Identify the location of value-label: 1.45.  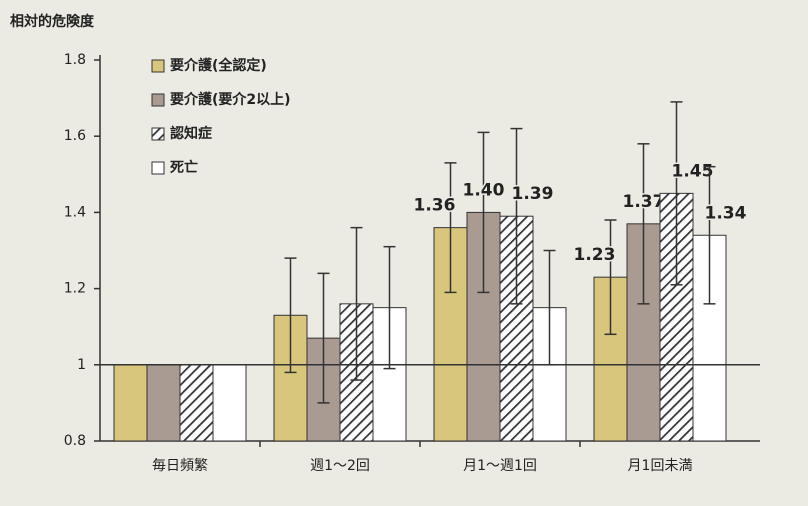
(693, 171).